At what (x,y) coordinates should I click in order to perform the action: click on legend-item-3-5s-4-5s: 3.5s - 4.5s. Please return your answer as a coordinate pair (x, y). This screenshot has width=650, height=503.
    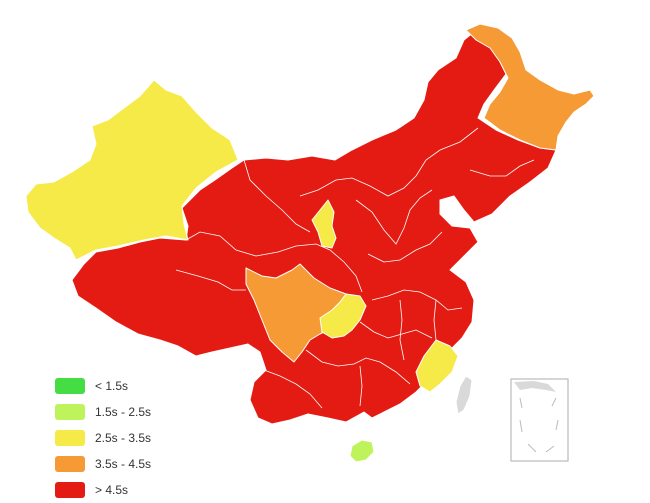
    Looking at the image, I should click on (155, 464).